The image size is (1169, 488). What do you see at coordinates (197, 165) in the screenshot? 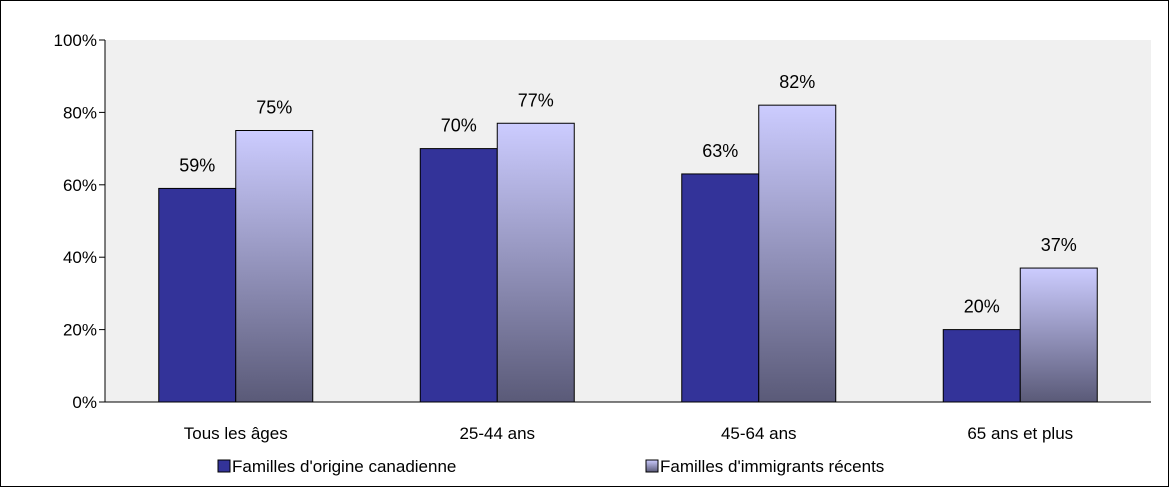
I see `data-label: 59%` at bounding box center [197, 165].